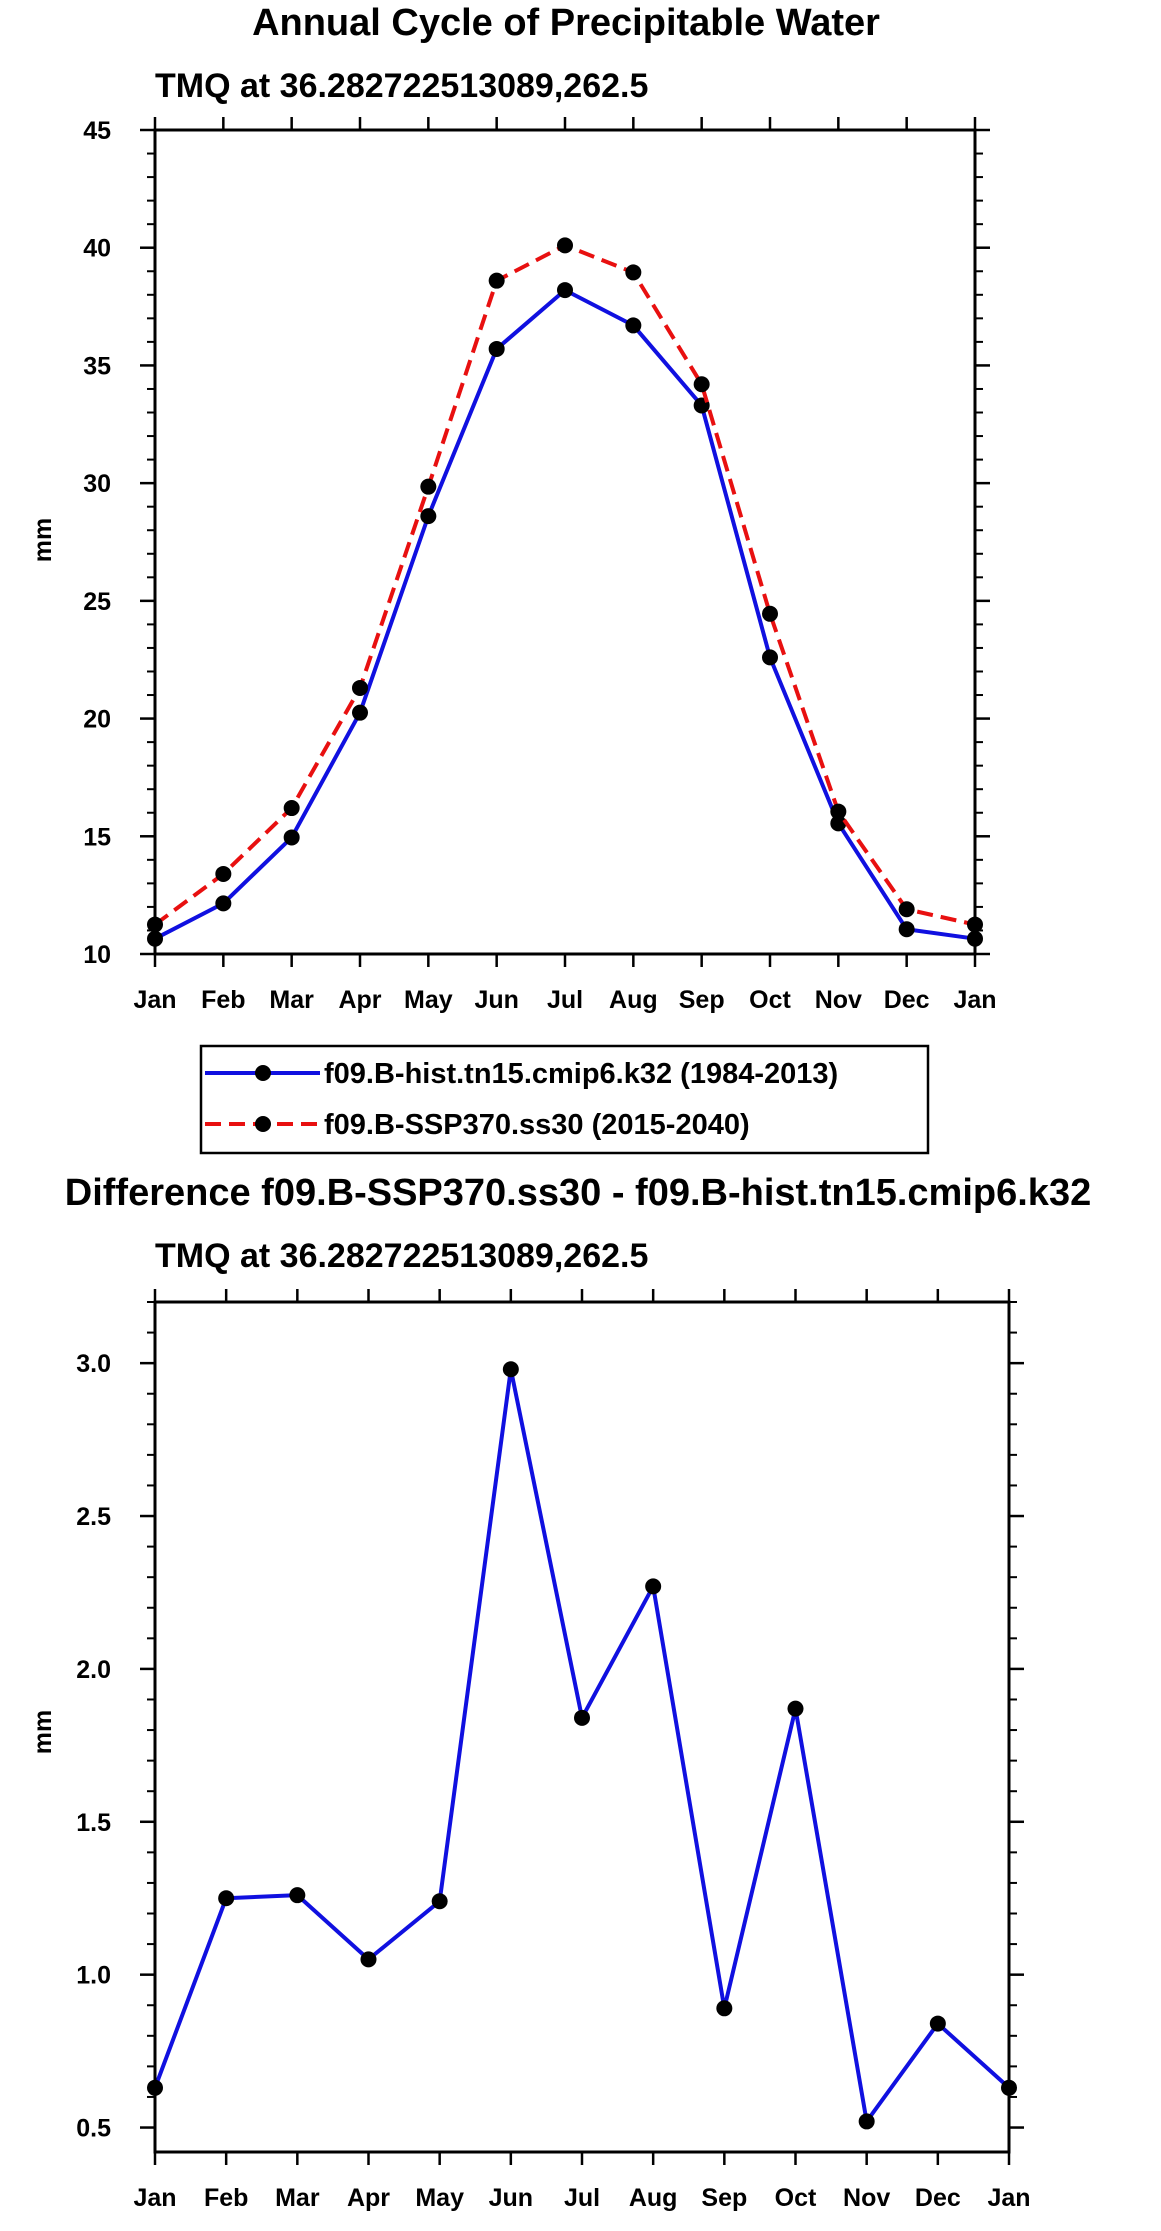 The height and width of the screenshot is (2231, 1161). I want to click on legend-marker-hist, so click(263, 1073).